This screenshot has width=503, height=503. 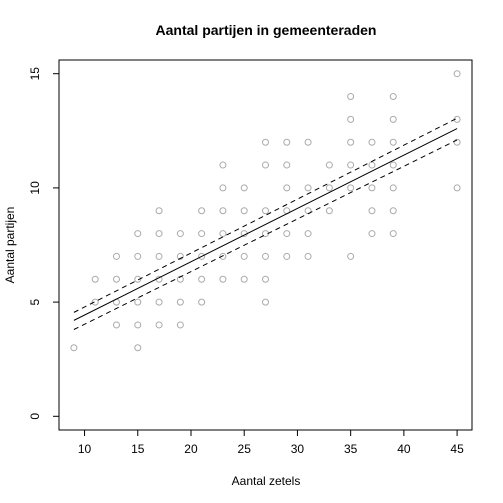 I want to click on x-axis-label: Aantal zetels, so click(x=266, y=481).